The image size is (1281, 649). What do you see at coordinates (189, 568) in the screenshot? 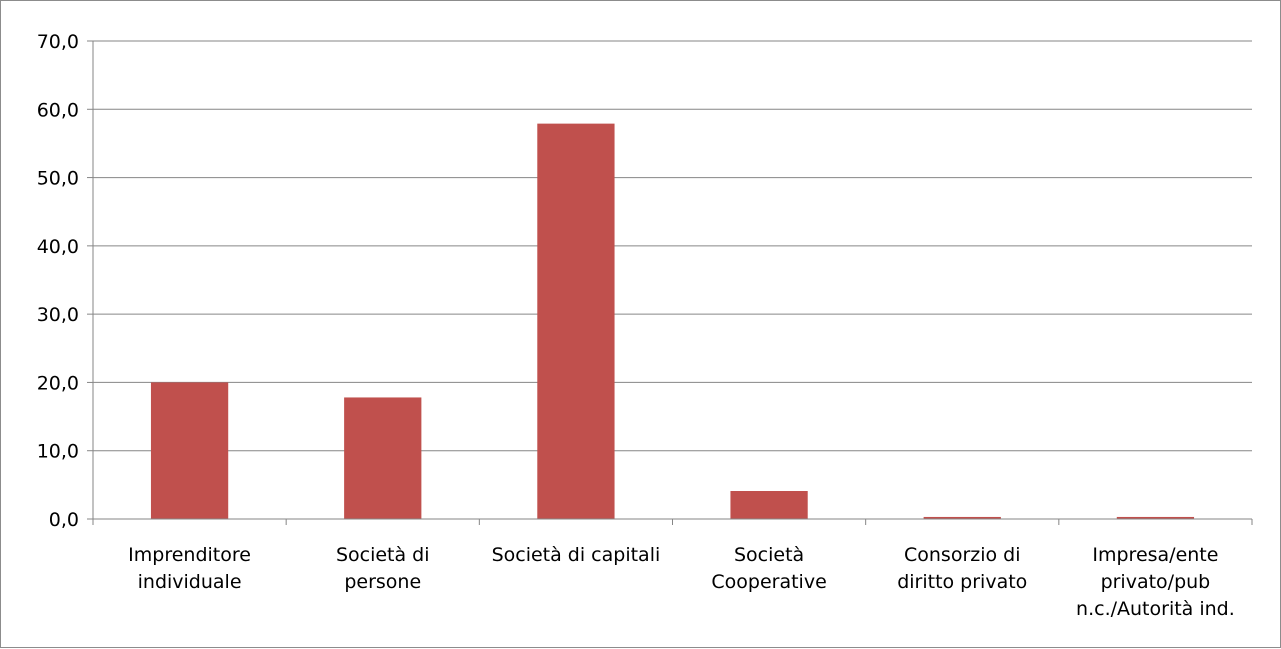
I see `x-tick-label: Imprenditore individuale` at bounding box center [189, 568].